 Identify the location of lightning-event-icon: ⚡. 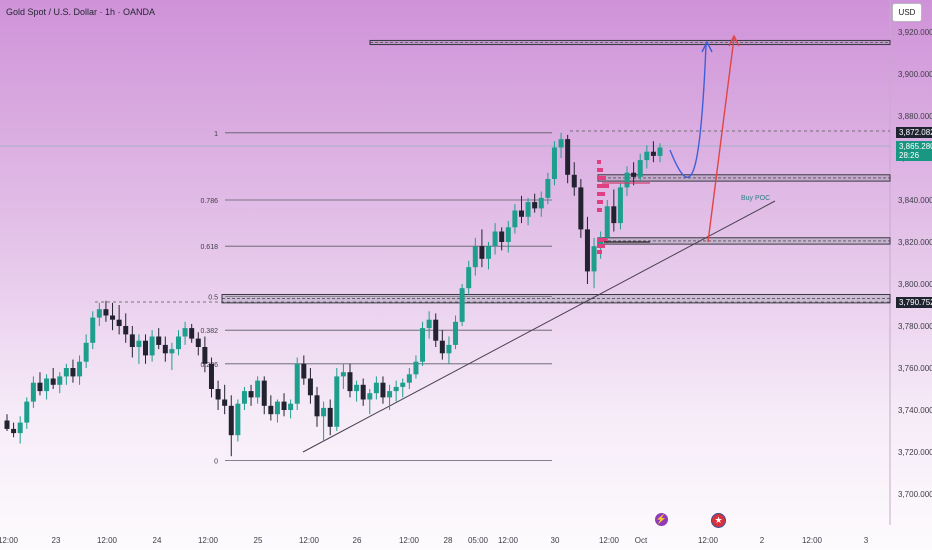
(661, 519).